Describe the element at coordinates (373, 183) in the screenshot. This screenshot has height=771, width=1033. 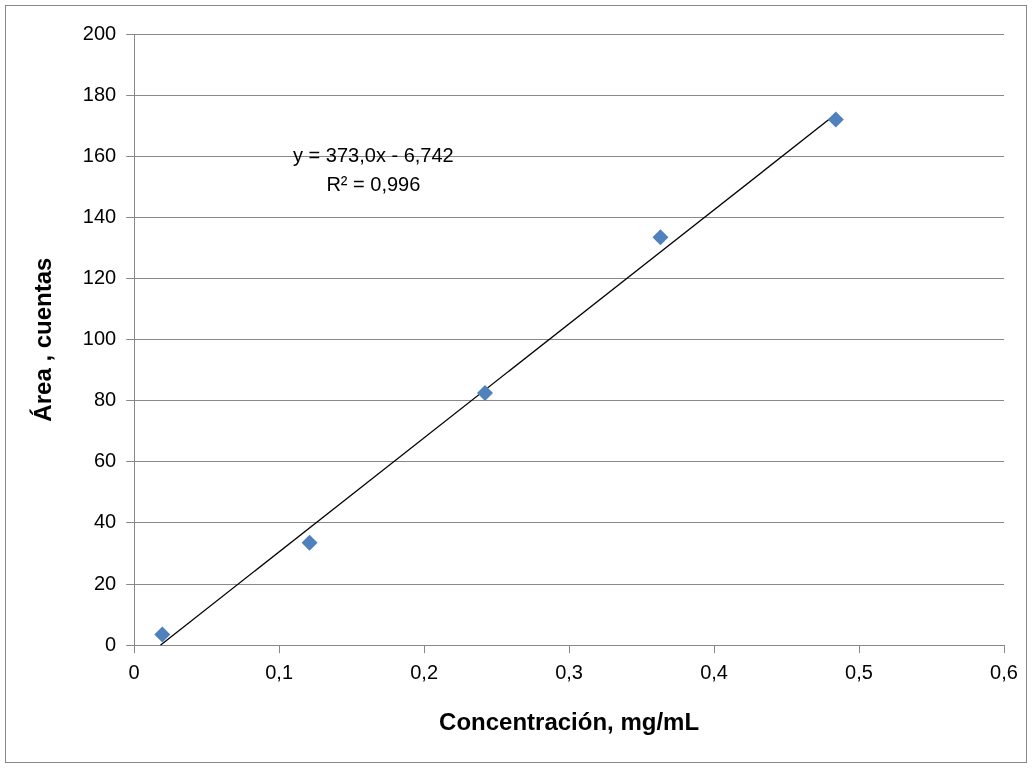
I see `annotation: R² = 0,996` at that location.